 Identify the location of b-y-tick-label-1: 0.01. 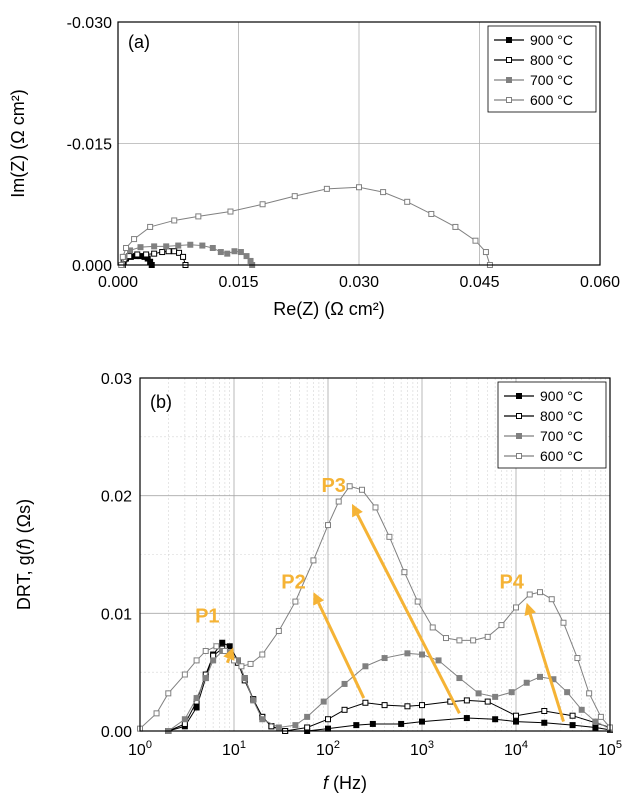
(116, 614).